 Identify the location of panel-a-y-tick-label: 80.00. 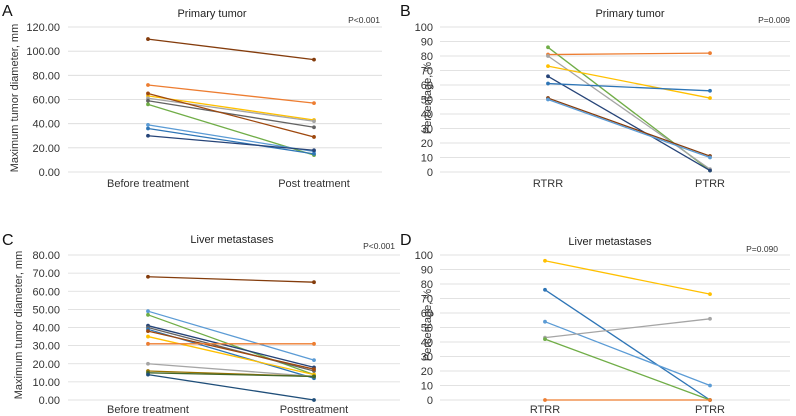
(46, 76).